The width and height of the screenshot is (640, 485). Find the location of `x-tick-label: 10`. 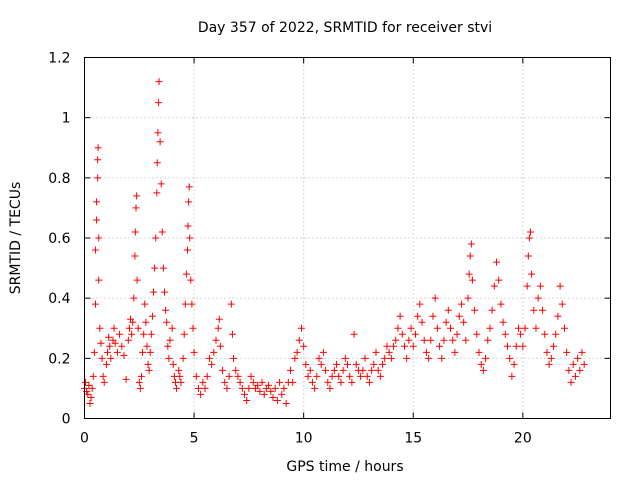

x-tick-label: 10 is located at coordinates (304, 439).